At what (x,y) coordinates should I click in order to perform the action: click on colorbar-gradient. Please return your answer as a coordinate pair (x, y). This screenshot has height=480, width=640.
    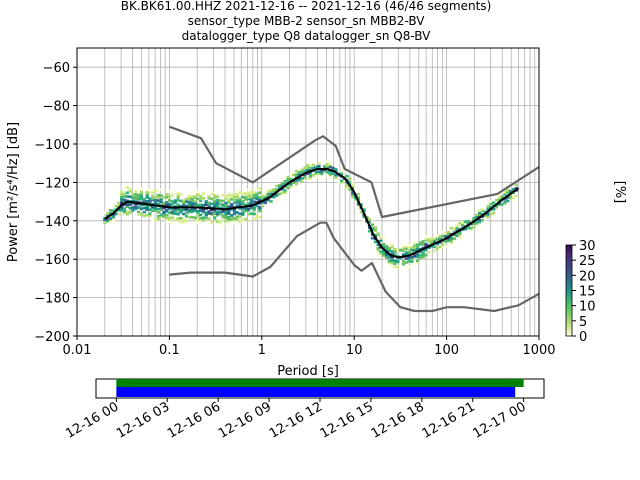
    Looking at the image, I should click on (569, 290).